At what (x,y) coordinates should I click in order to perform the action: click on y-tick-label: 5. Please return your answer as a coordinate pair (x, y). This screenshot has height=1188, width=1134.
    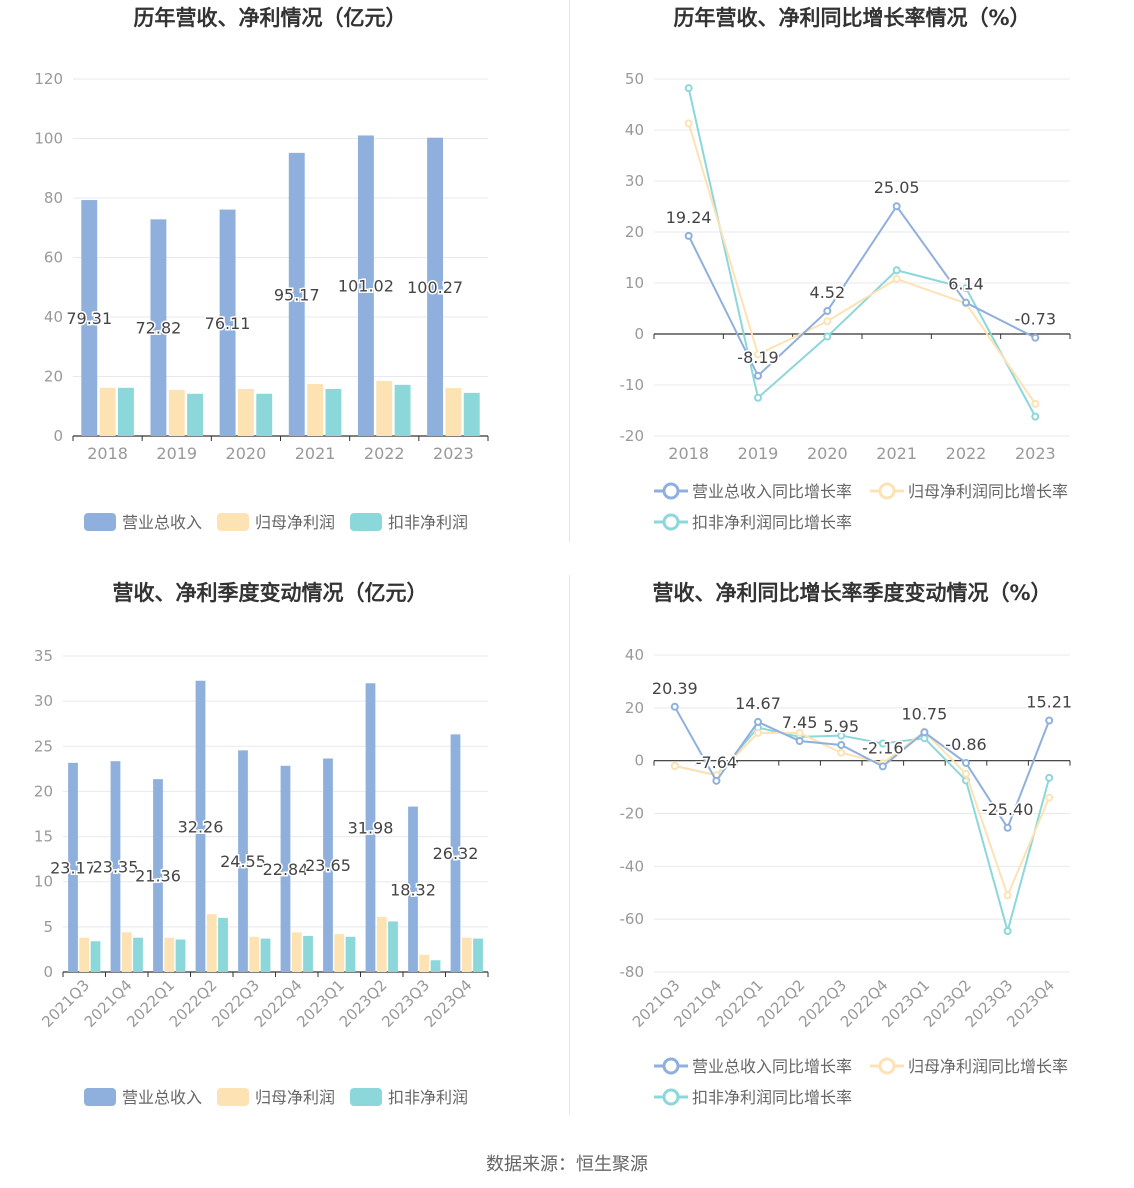
    Looking at the image, I should click on (48, 927).